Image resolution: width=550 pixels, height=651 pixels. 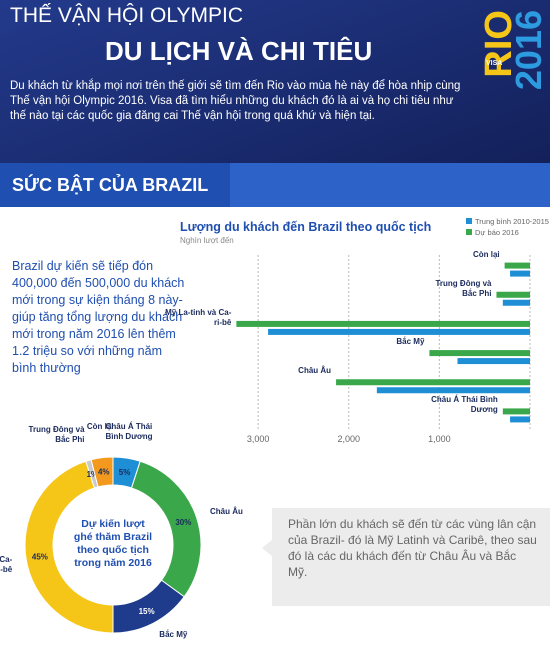 What do you see at coordinates (497, 232) in the screenshot?
I see `legend-label: Dự báo 2016` at bounding box center [497, 232].